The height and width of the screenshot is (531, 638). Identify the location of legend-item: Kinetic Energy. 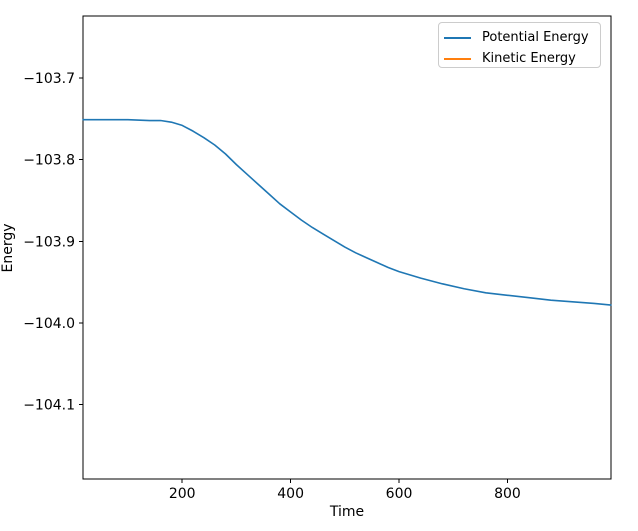
(519, 58).